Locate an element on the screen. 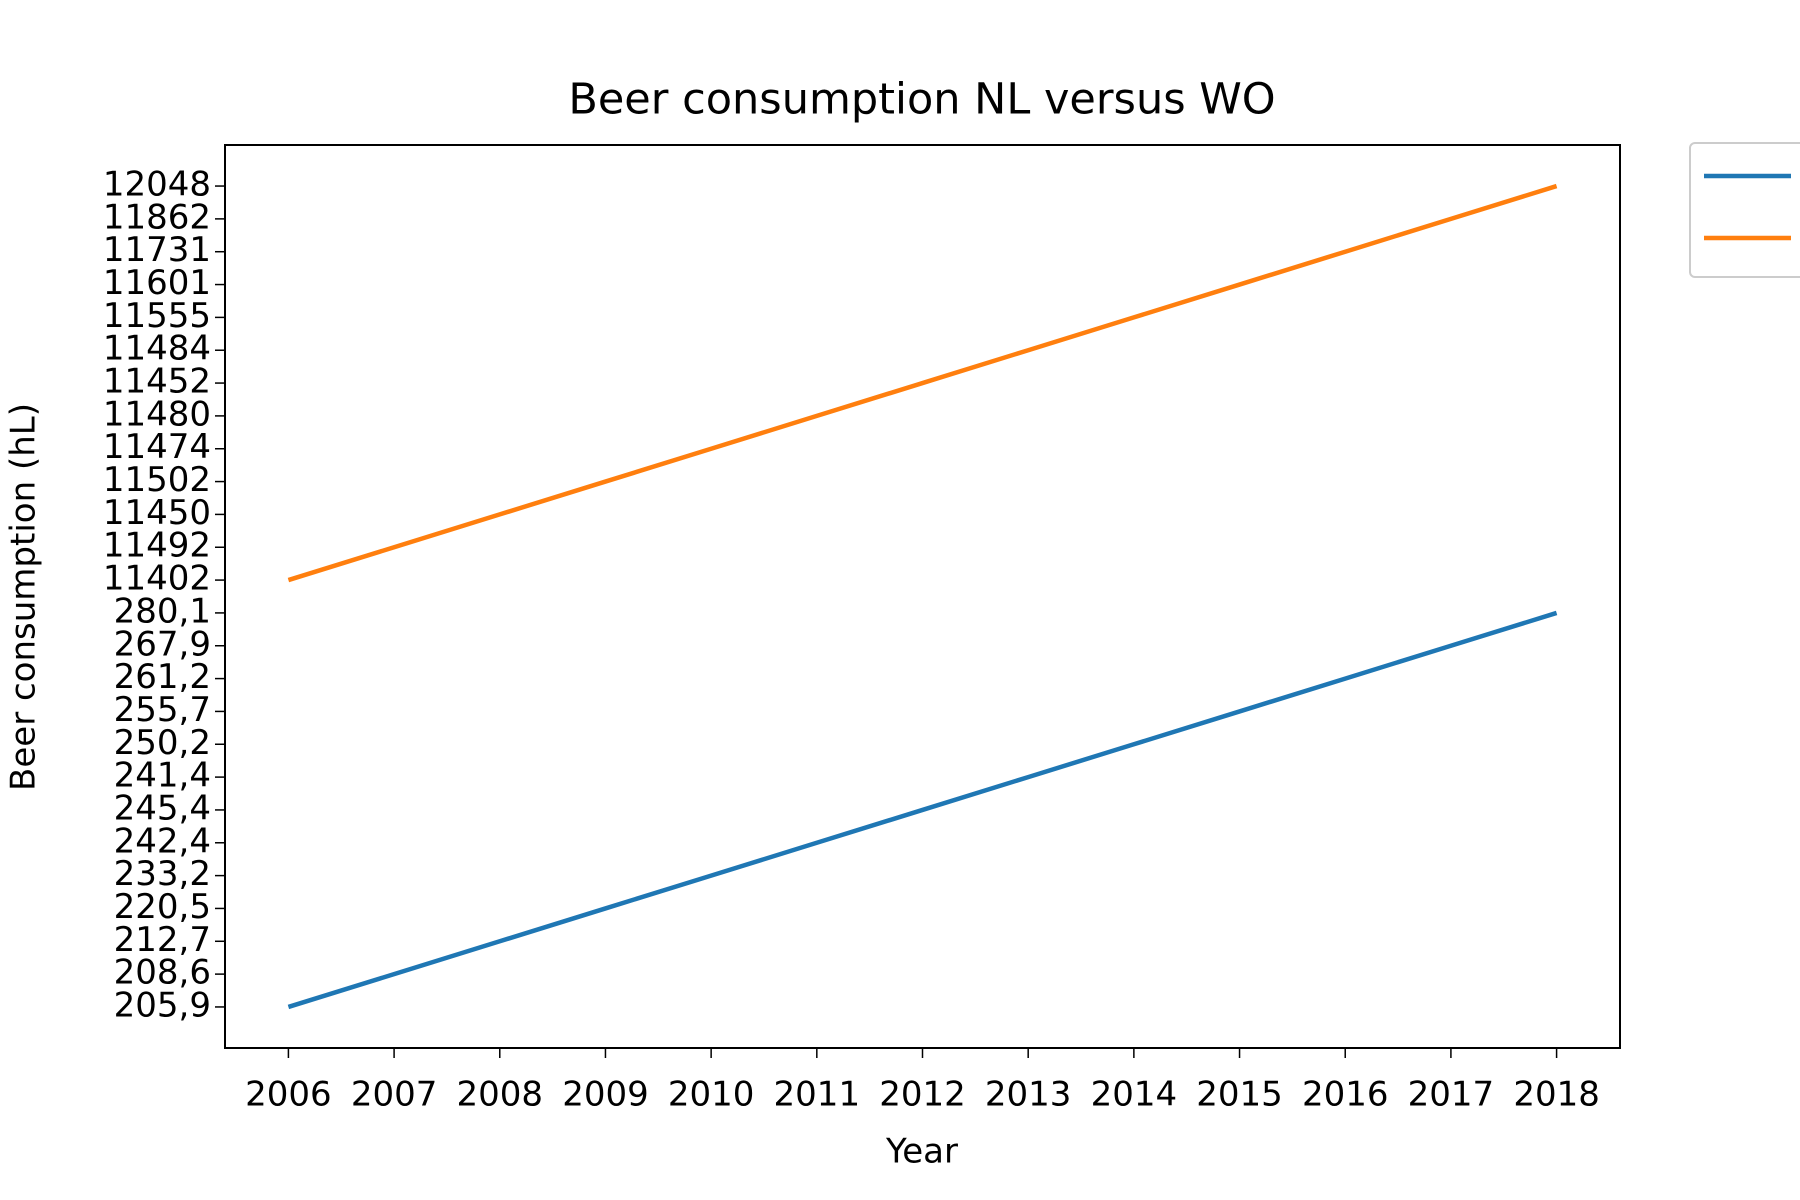 The width and height of the screenshot is (1800, 1200). y-tick-label: 220,5 is located at coordinates (162, 907).